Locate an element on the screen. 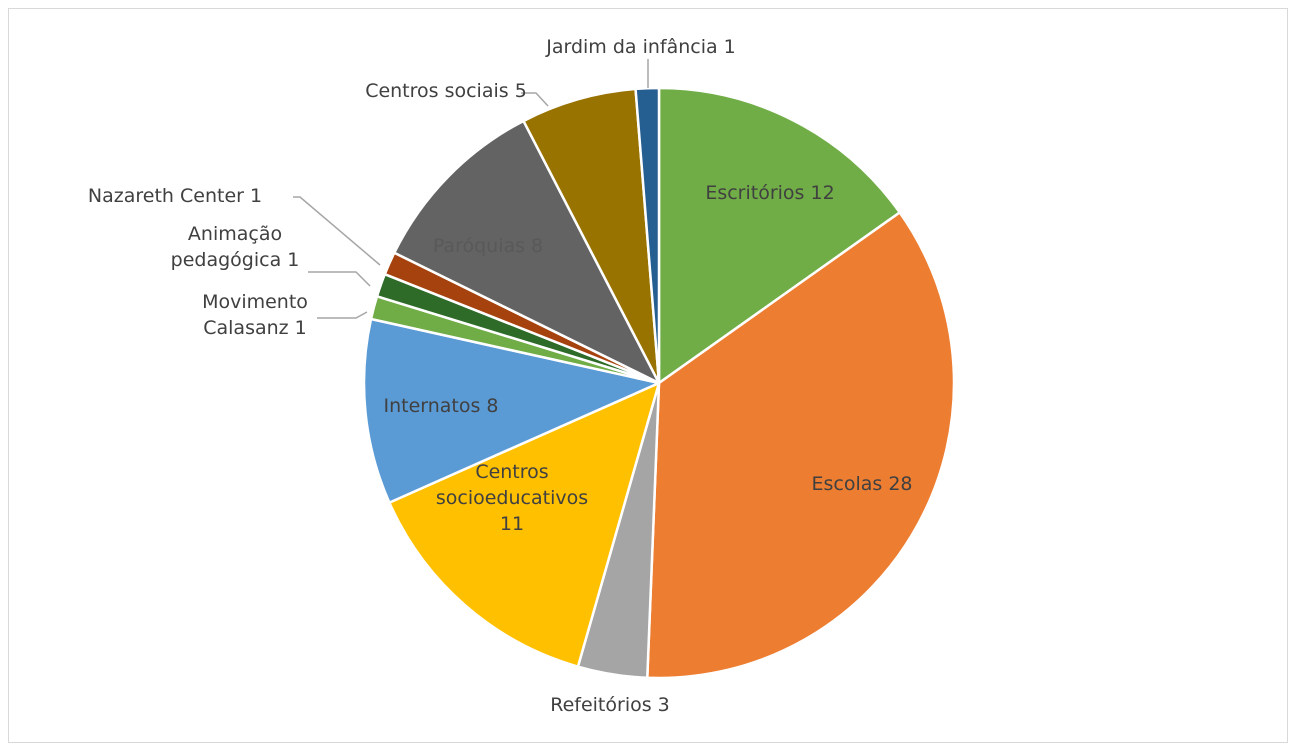  data-label-escritorios: Escritórios 12 is located at coordinates (769, 193).